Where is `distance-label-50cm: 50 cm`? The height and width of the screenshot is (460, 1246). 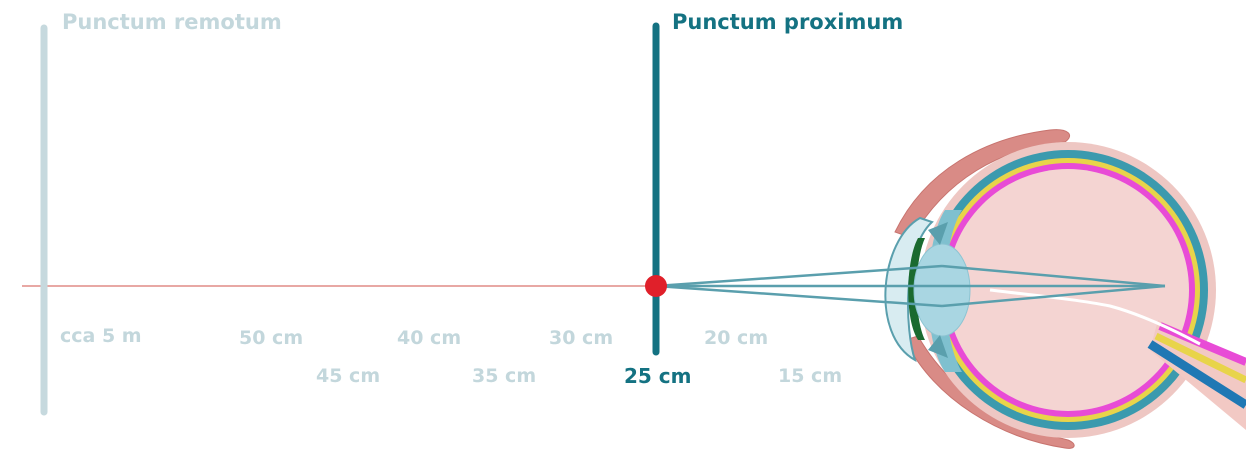 distance-label-50cm: 50 cm is located at coordinates (271, 338).